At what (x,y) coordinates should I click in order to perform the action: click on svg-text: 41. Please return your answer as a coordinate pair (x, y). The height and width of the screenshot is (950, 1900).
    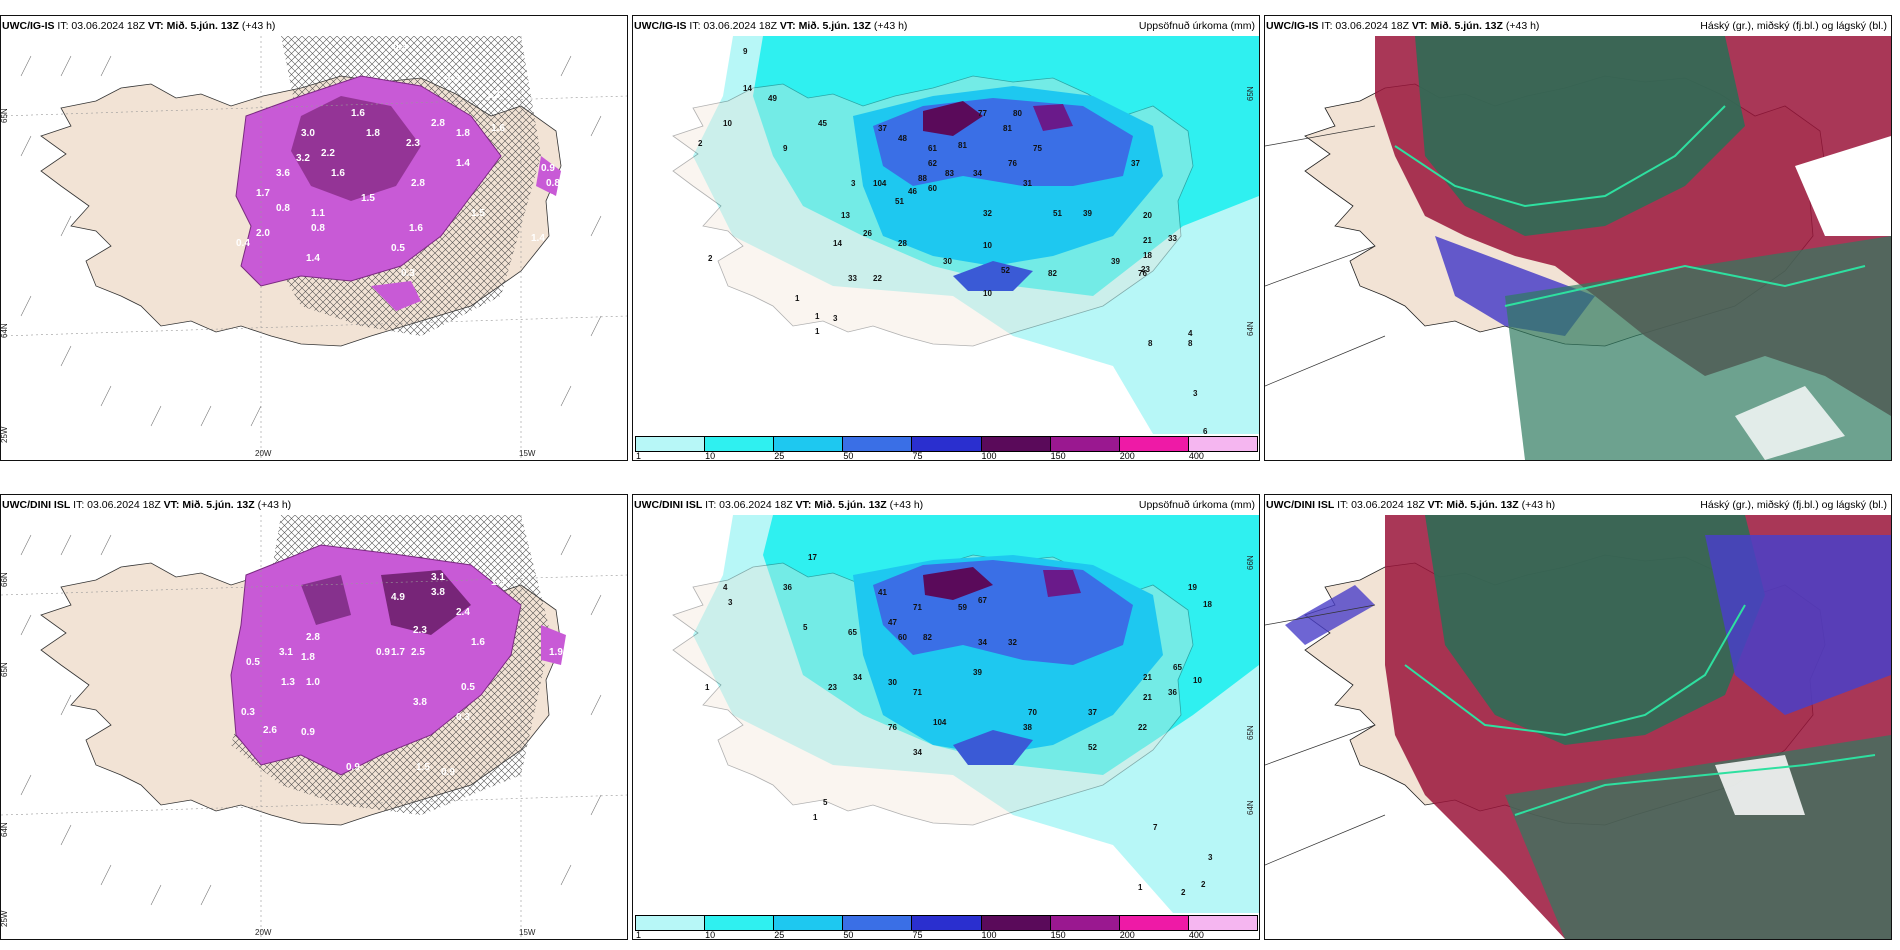
    Looking at the image, I should click on (882, 592).